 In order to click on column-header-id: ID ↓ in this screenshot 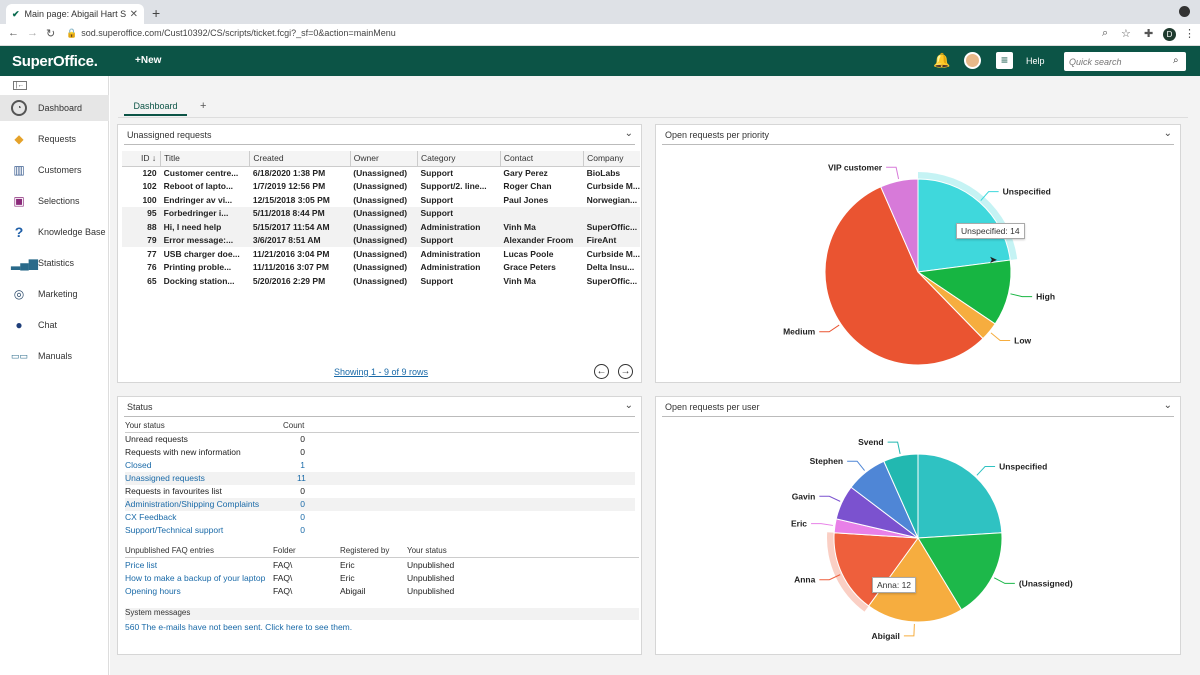, I will do `click(142, 159)`.